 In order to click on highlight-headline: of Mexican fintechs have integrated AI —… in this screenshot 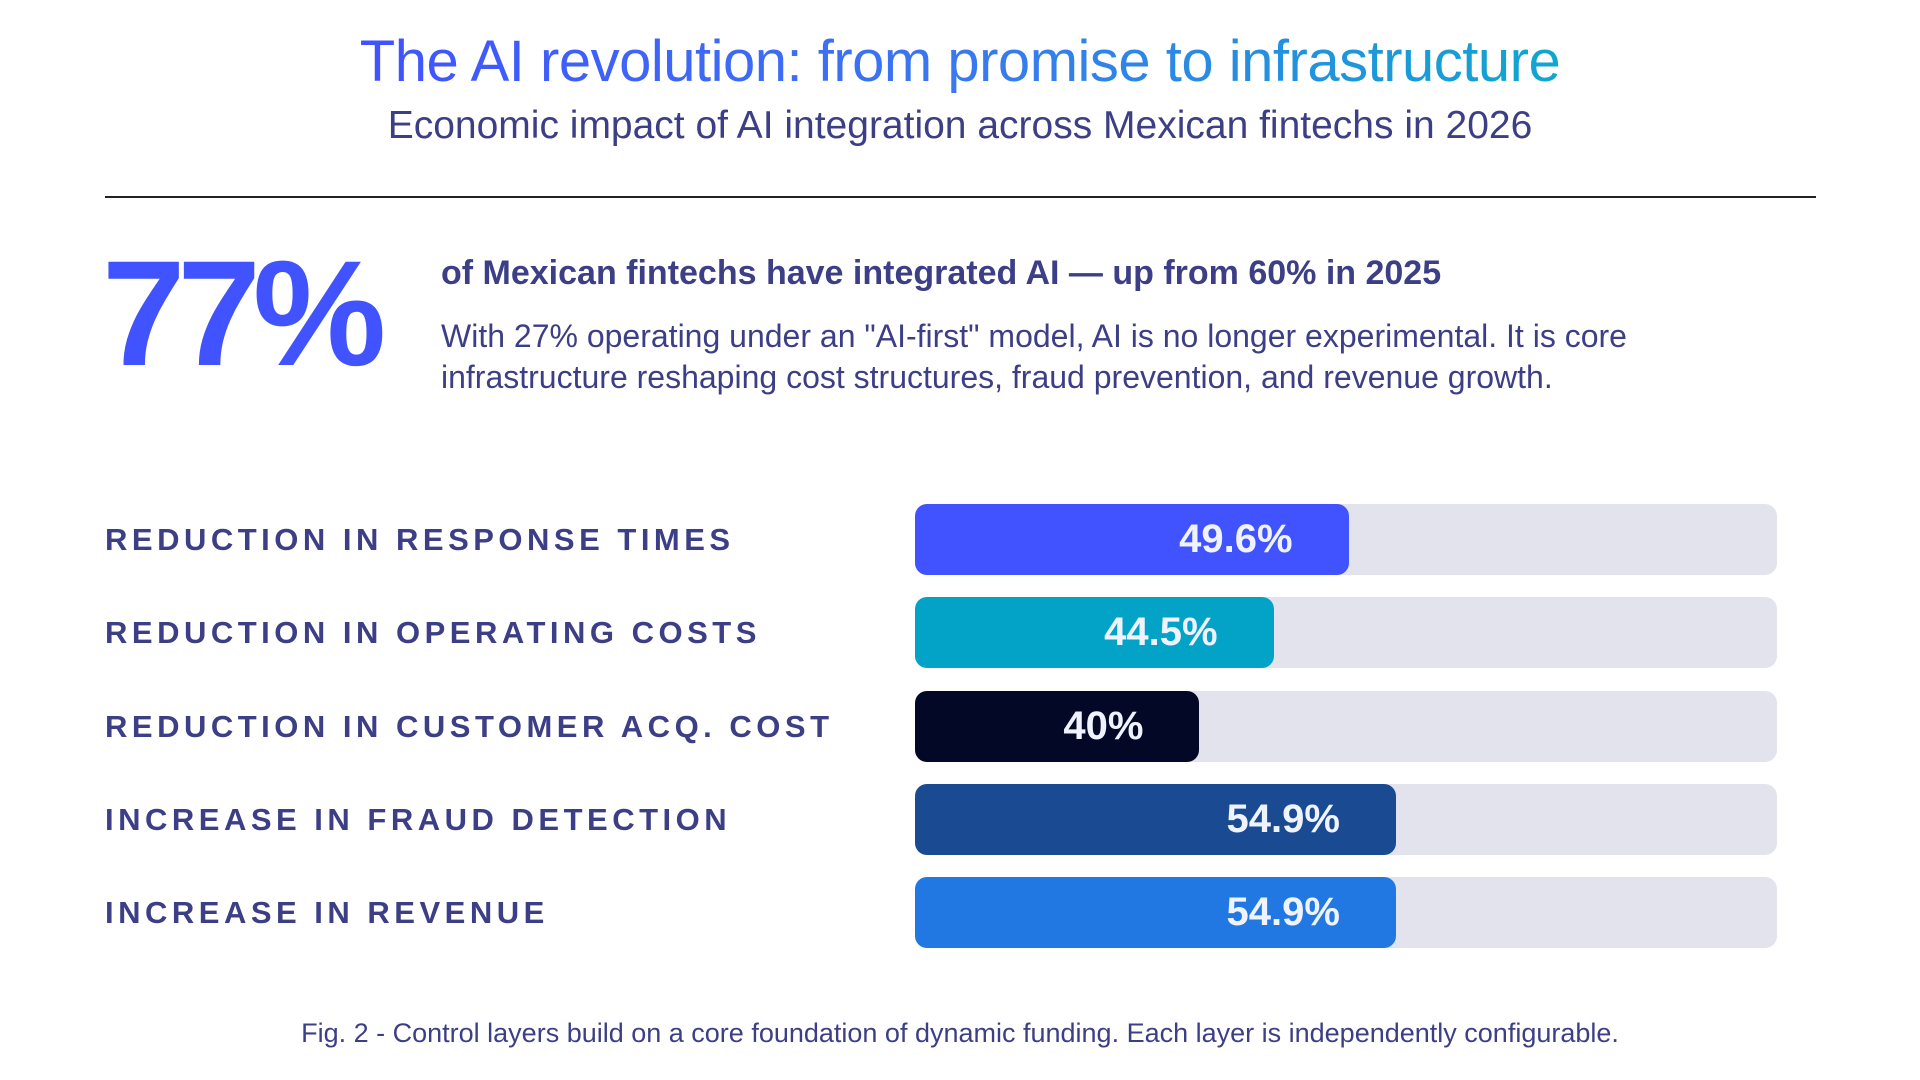, I will do `click(941, 273)`.